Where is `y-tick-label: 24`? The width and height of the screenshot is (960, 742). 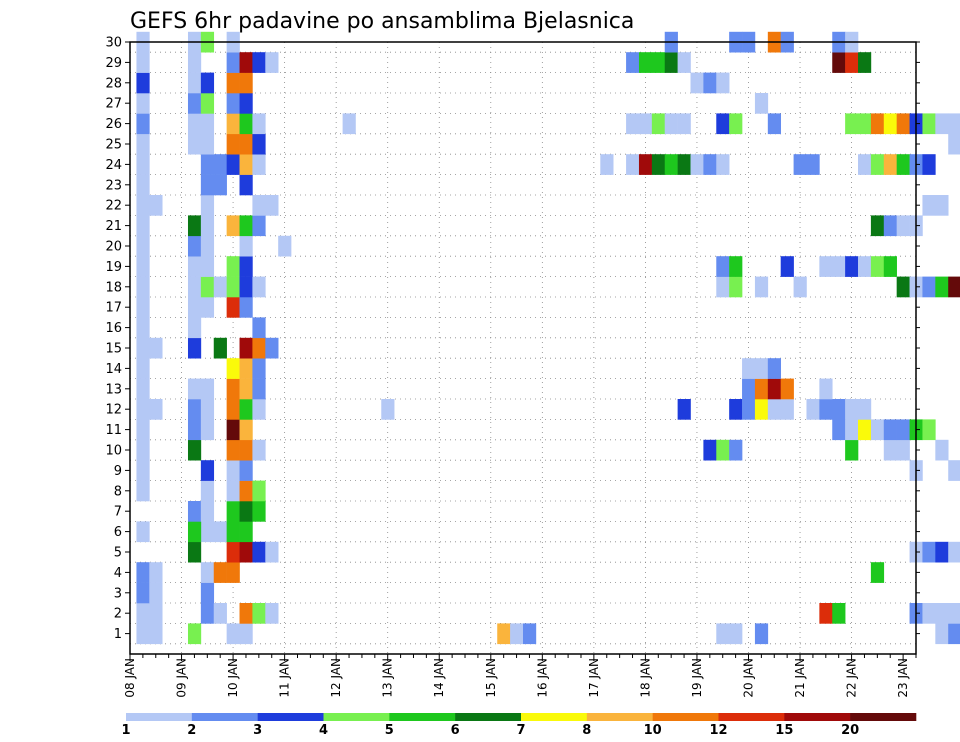
y-tick-label: 24 is located at coordinates (113, 165).